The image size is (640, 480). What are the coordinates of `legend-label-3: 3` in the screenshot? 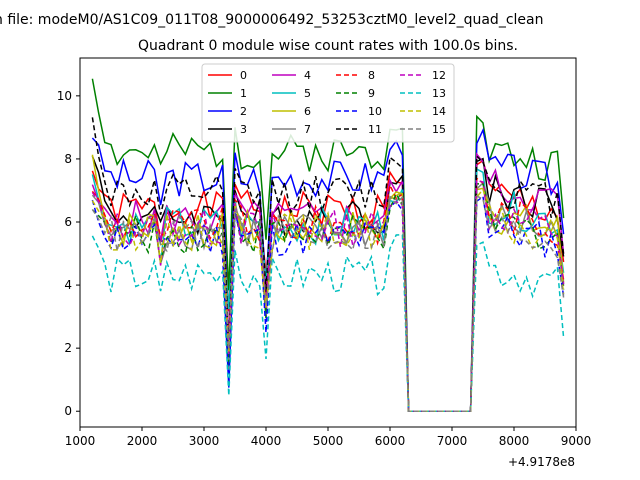 It's located at (243, 129).